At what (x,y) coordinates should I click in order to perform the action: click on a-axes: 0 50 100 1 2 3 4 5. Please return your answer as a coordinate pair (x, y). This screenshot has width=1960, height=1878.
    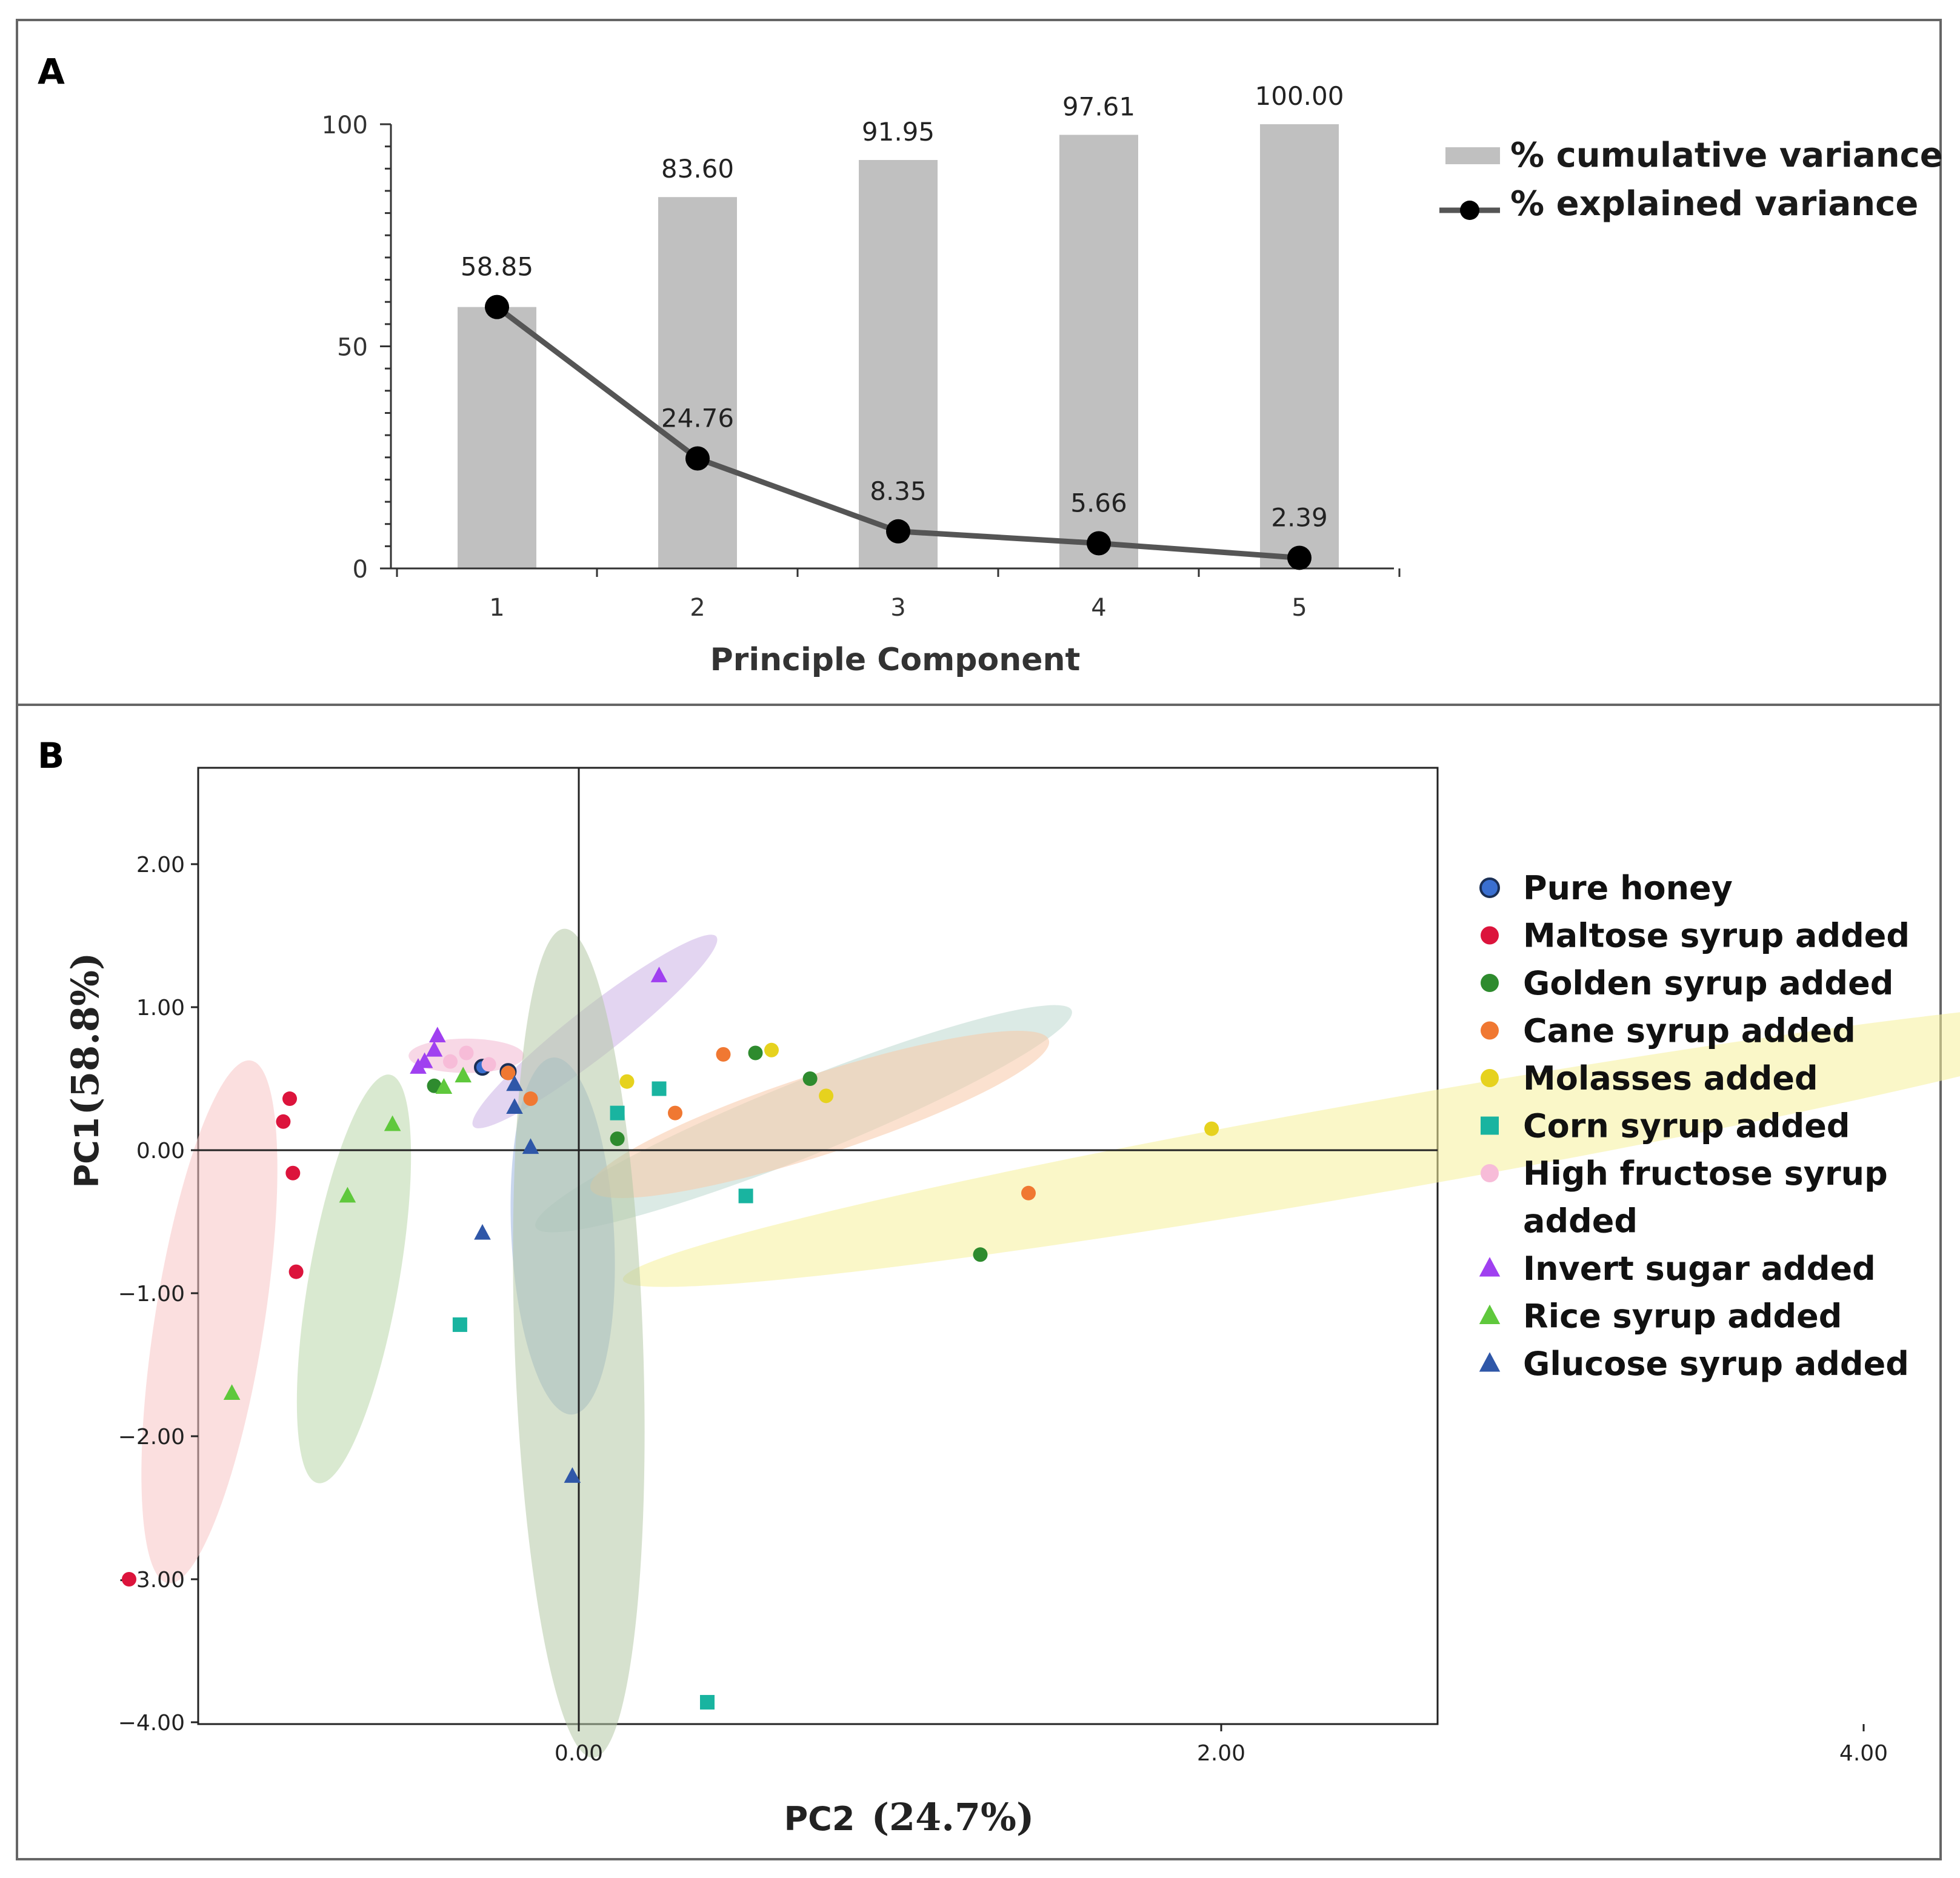
    Looking at the image, I should click on (861, 367).